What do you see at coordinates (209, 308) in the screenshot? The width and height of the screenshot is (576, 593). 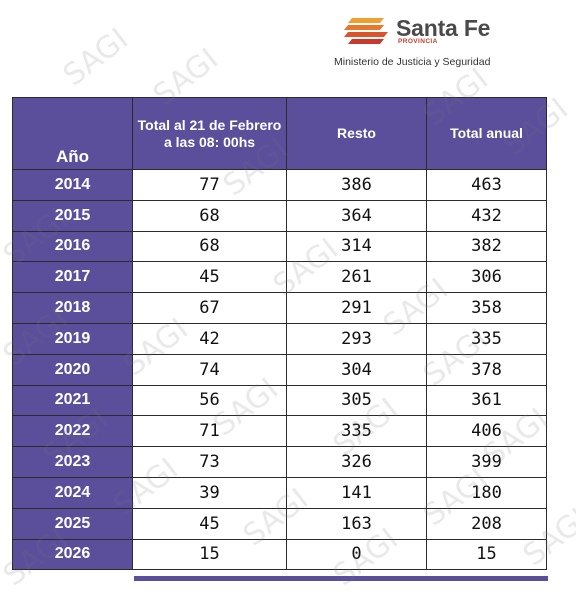 I see `cell-total-feb: 67` at bounding box center [209, 308].